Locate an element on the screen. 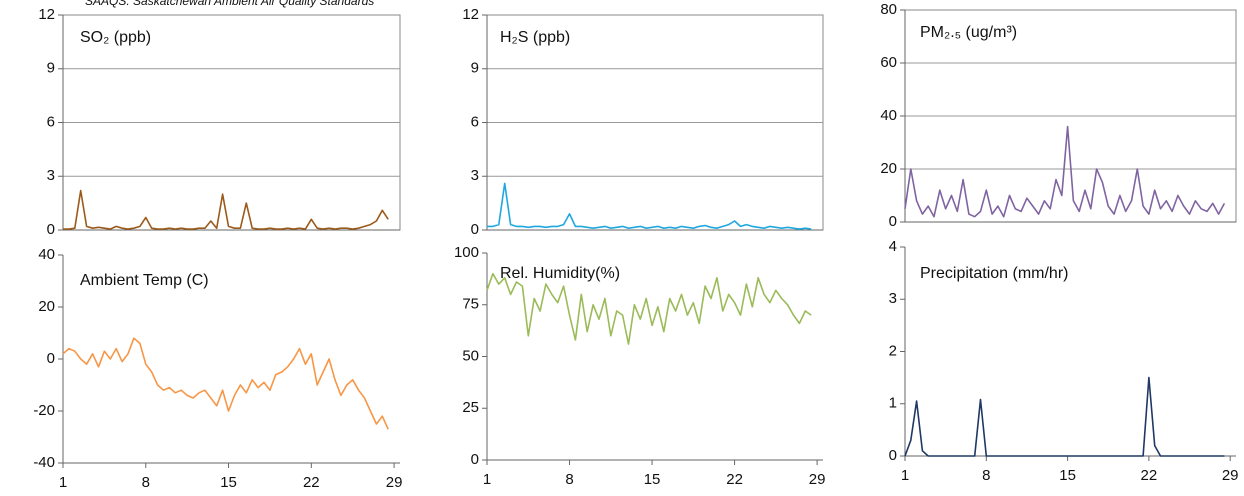  y-tick-label: 100 is located at coordinates (466, 252).